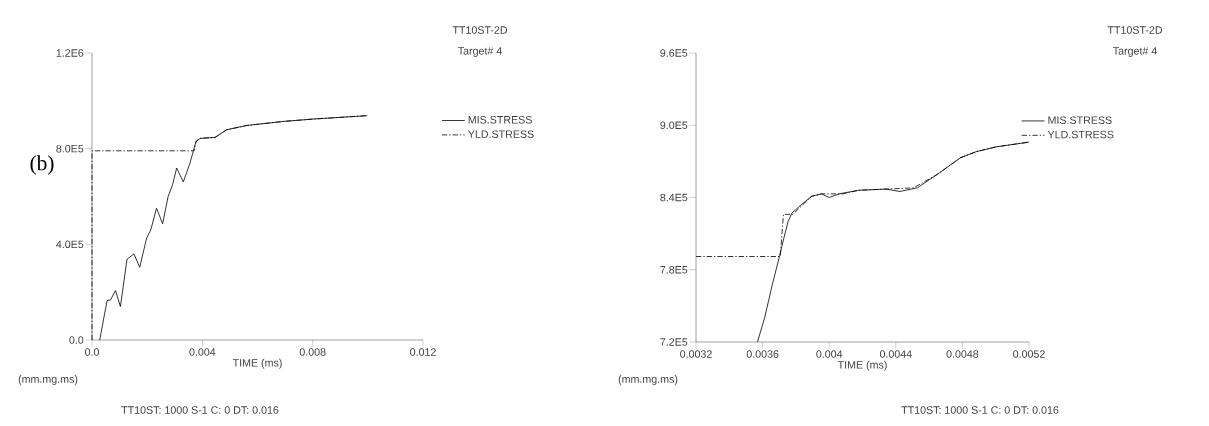 This screenshot has width=1209, height=426. What do you see at coordinates (423, 352) in the screenshot?
I see `x-tick-label: 0.012` at bounding box center [423, 352].